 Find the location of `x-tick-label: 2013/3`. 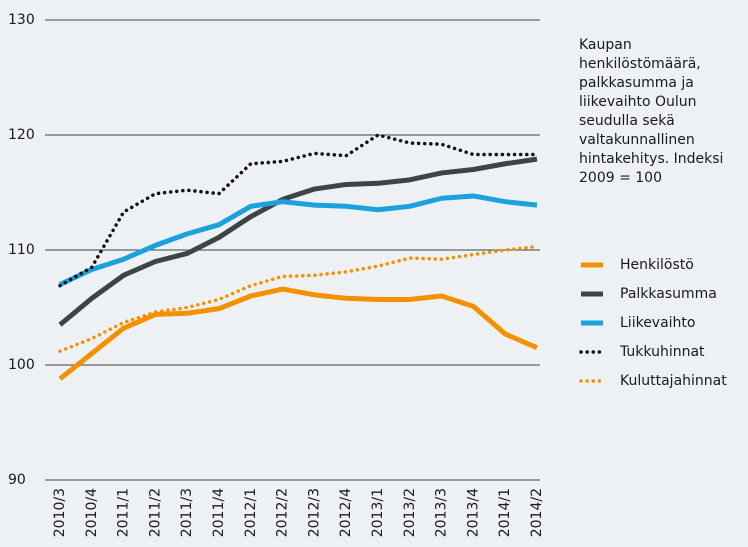

x-tick-label: 2013/3 is located at coordinates (442, 512).